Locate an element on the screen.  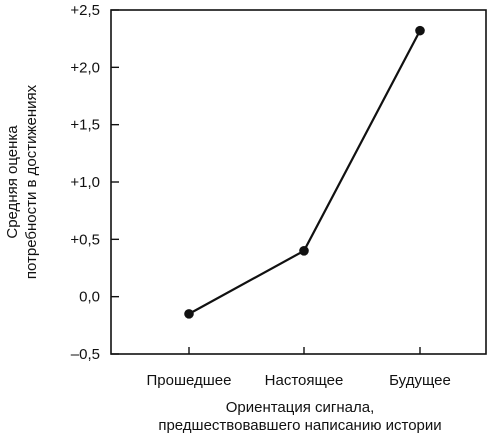
y-tick-label: +2,5 is located at coordinates (85, 10).